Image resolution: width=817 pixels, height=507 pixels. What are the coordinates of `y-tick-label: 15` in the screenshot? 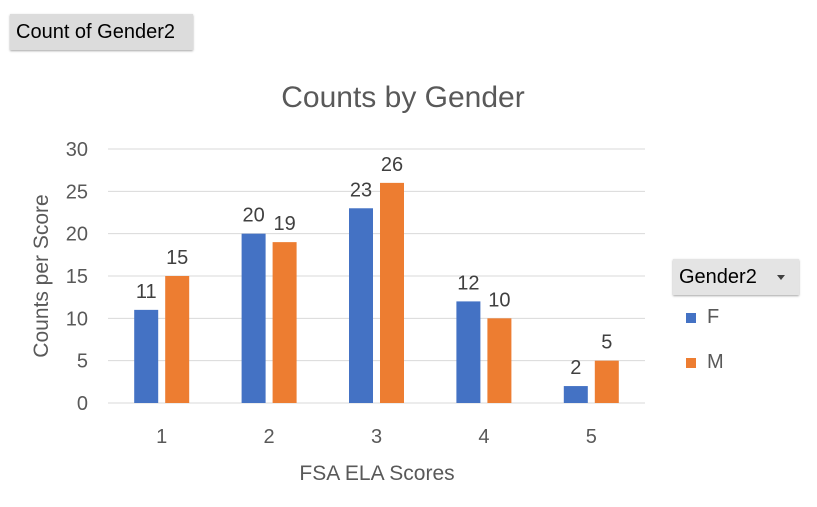 It's located at (77, 277).